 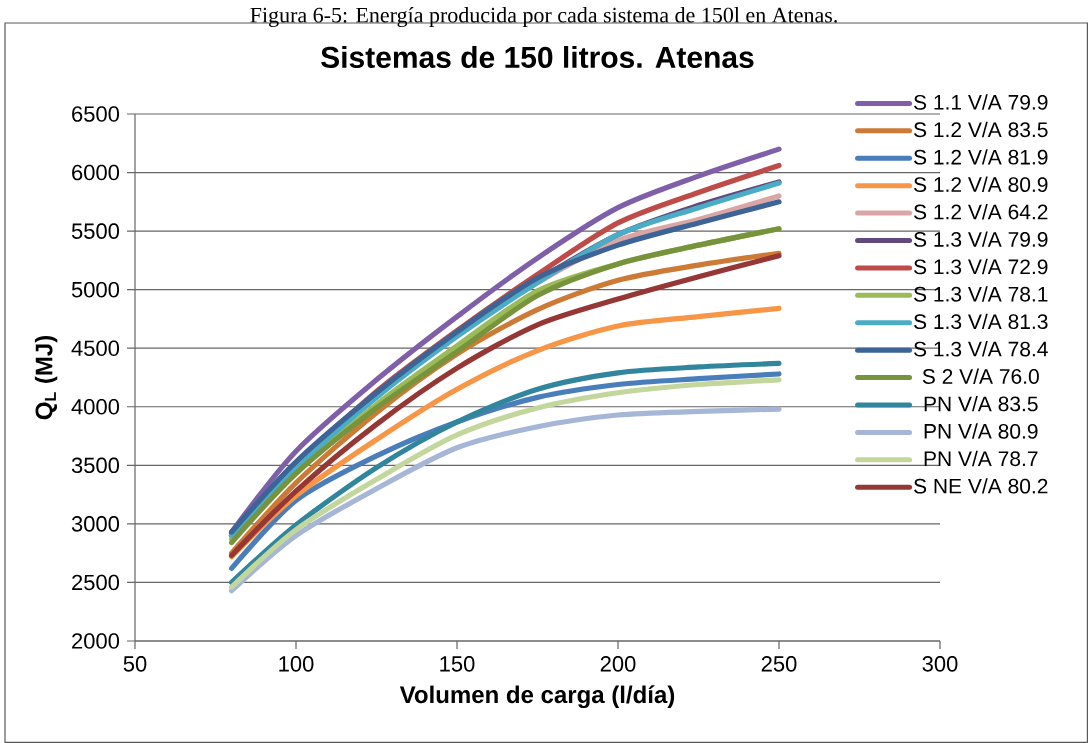 What do you see at coordinates (96, 582) in the screenshot?
I see `y-tick-label: 2500` at bounding box center [96, 582].